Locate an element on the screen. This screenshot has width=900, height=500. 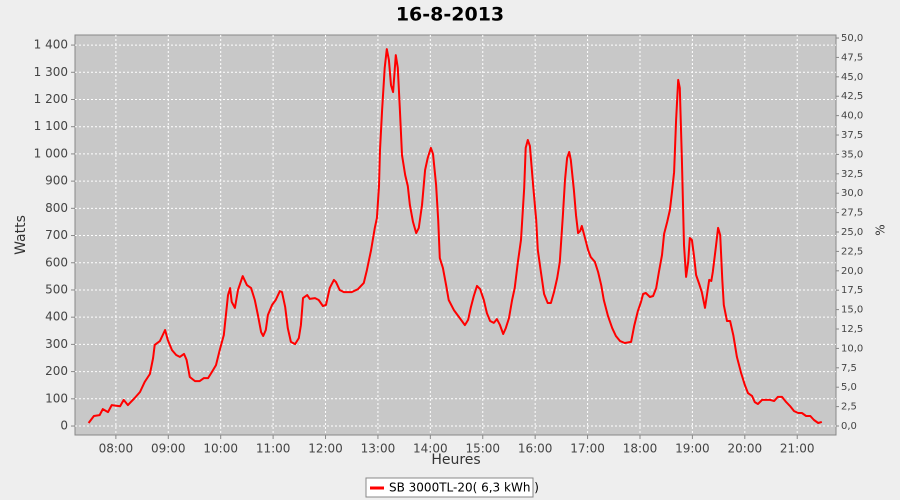
x-tick-label: 12:00 is located at coordinates (325, 449).